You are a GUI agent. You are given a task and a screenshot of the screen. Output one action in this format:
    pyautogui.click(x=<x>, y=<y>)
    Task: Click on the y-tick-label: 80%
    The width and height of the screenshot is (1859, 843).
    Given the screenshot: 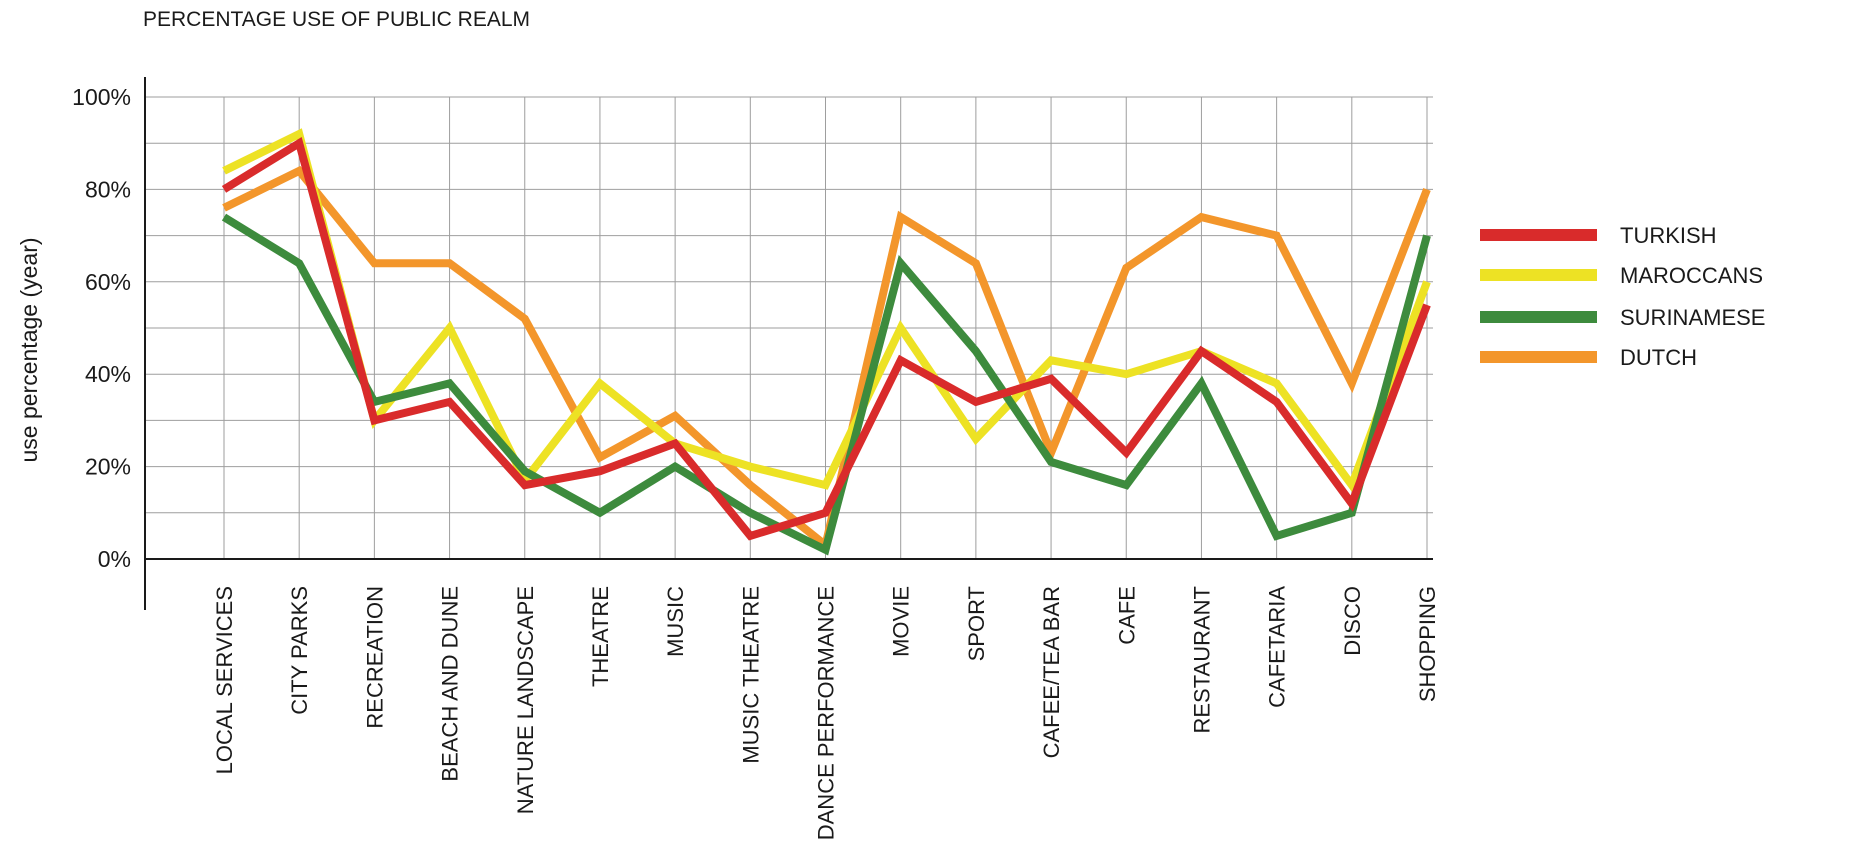 What is the action you would take?
    pyautogui.click(x=108, y=189)
    